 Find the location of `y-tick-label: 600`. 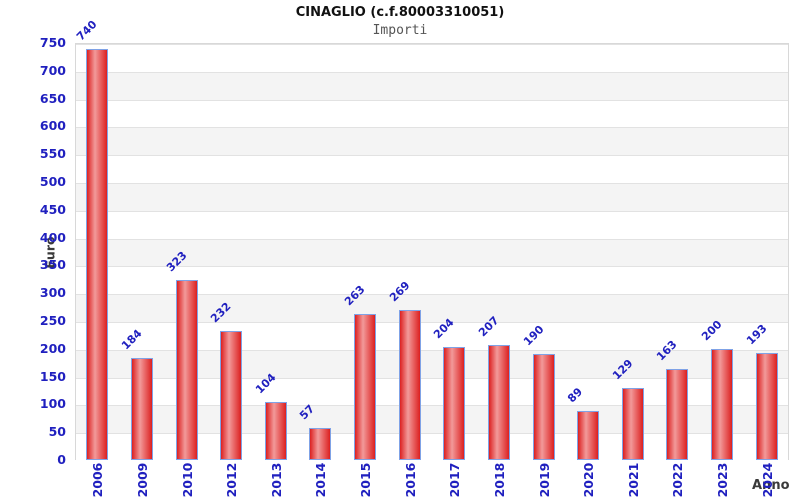

y-tick-label: 600 is located at coordinates (52, 126).